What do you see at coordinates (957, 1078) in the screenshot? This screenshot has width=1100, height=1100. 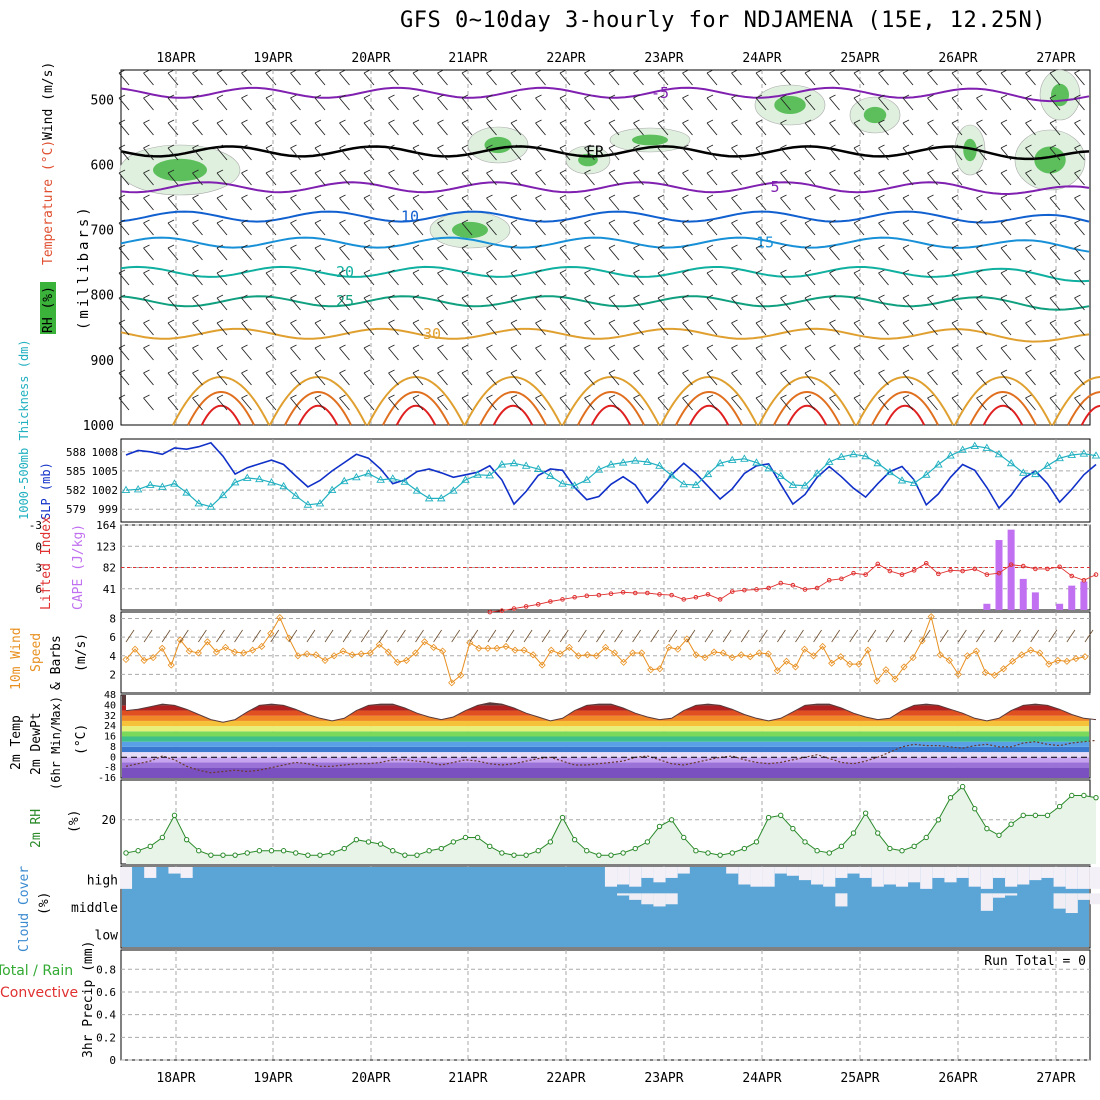 I see `date-label-bottom-26APR: 26APR` at bounding box center [957, 1078].